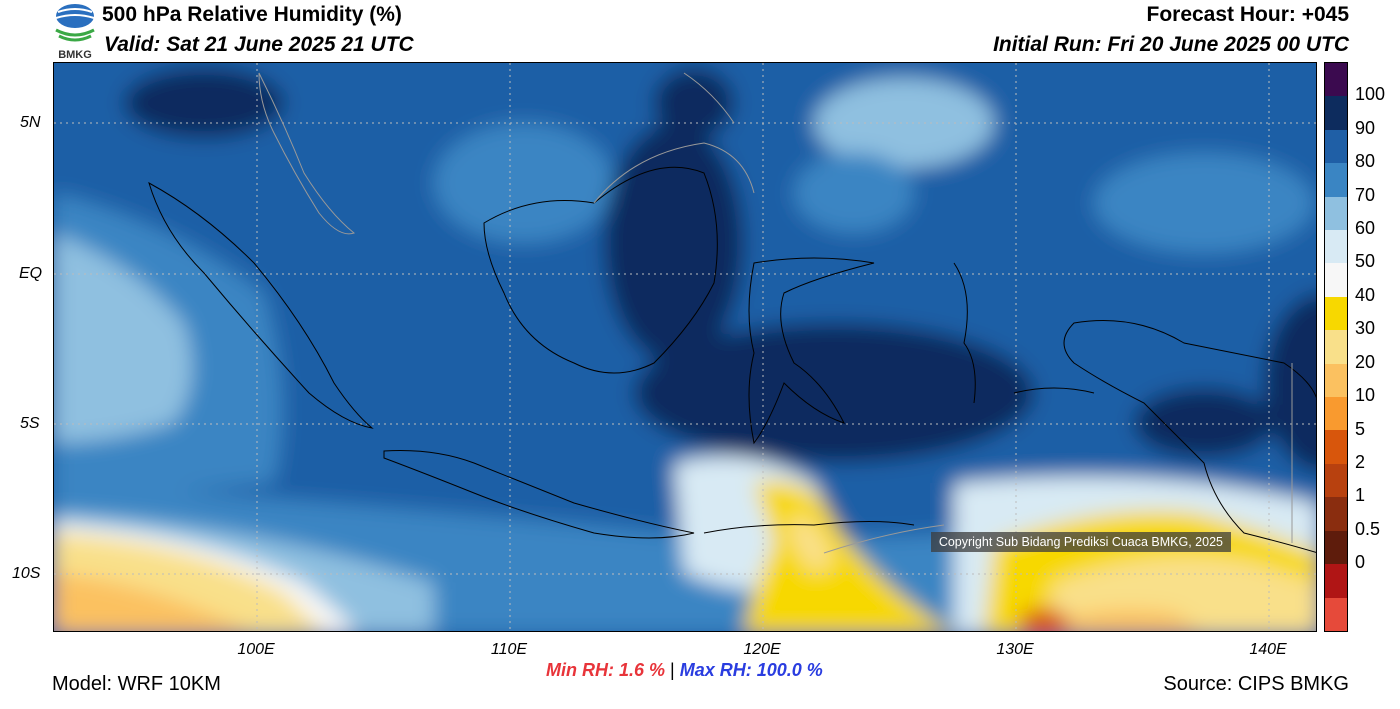 The image size is (1400, 709). I want to click on min-rh: Min RH: 1.6 %, so click(606, 670).